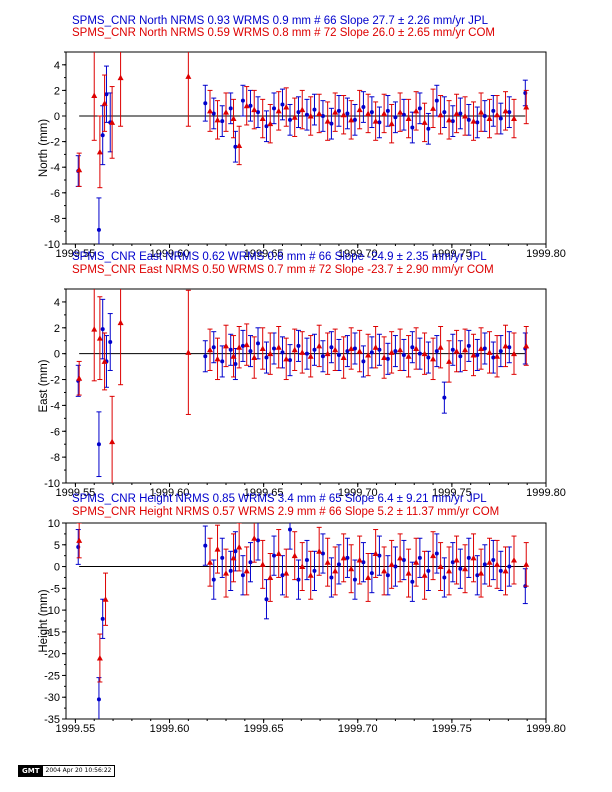 The height and width of the screenshot is (792, 612). Describe the element at coordinates (358, 254) in the screenshot. I see `north-xtick-label: 1999.70` at that location.